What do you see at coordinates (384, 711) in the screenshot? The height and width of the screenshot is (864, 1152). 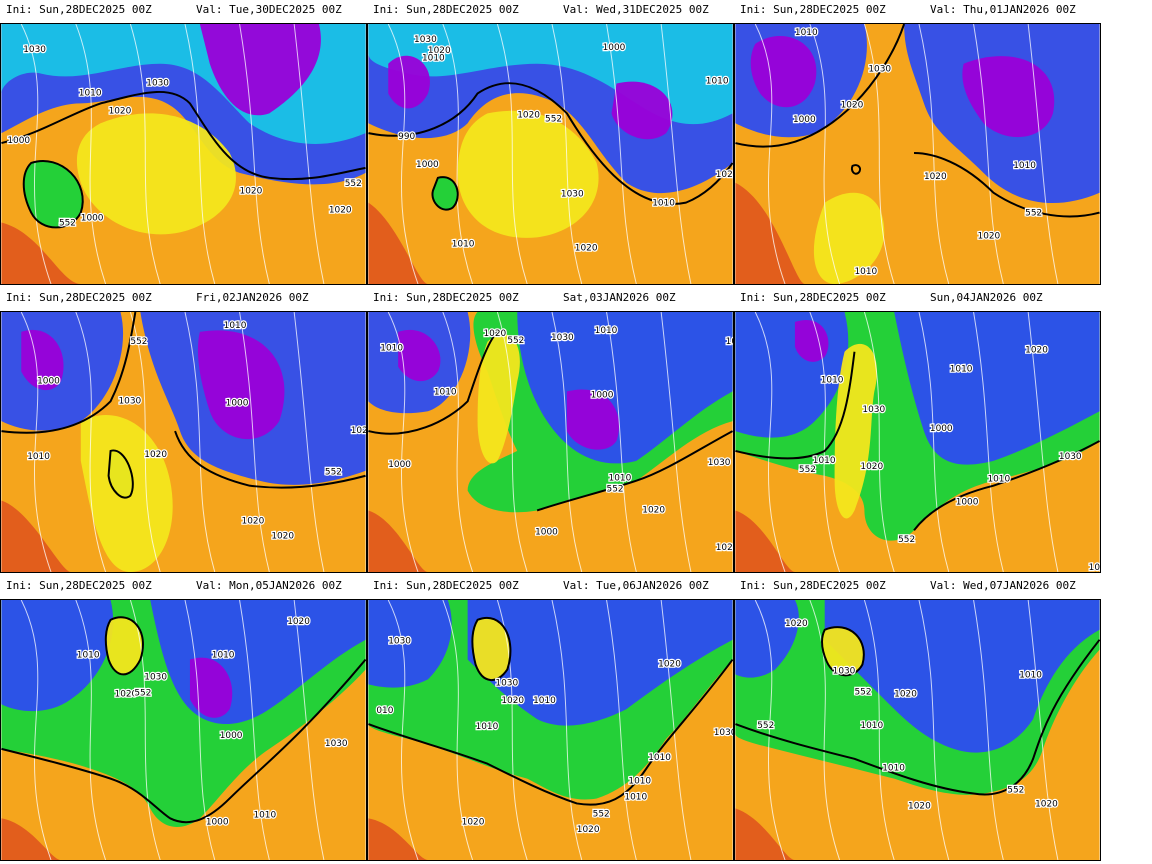 I see `isobar-label: 010` at bounding box center [384, 711].